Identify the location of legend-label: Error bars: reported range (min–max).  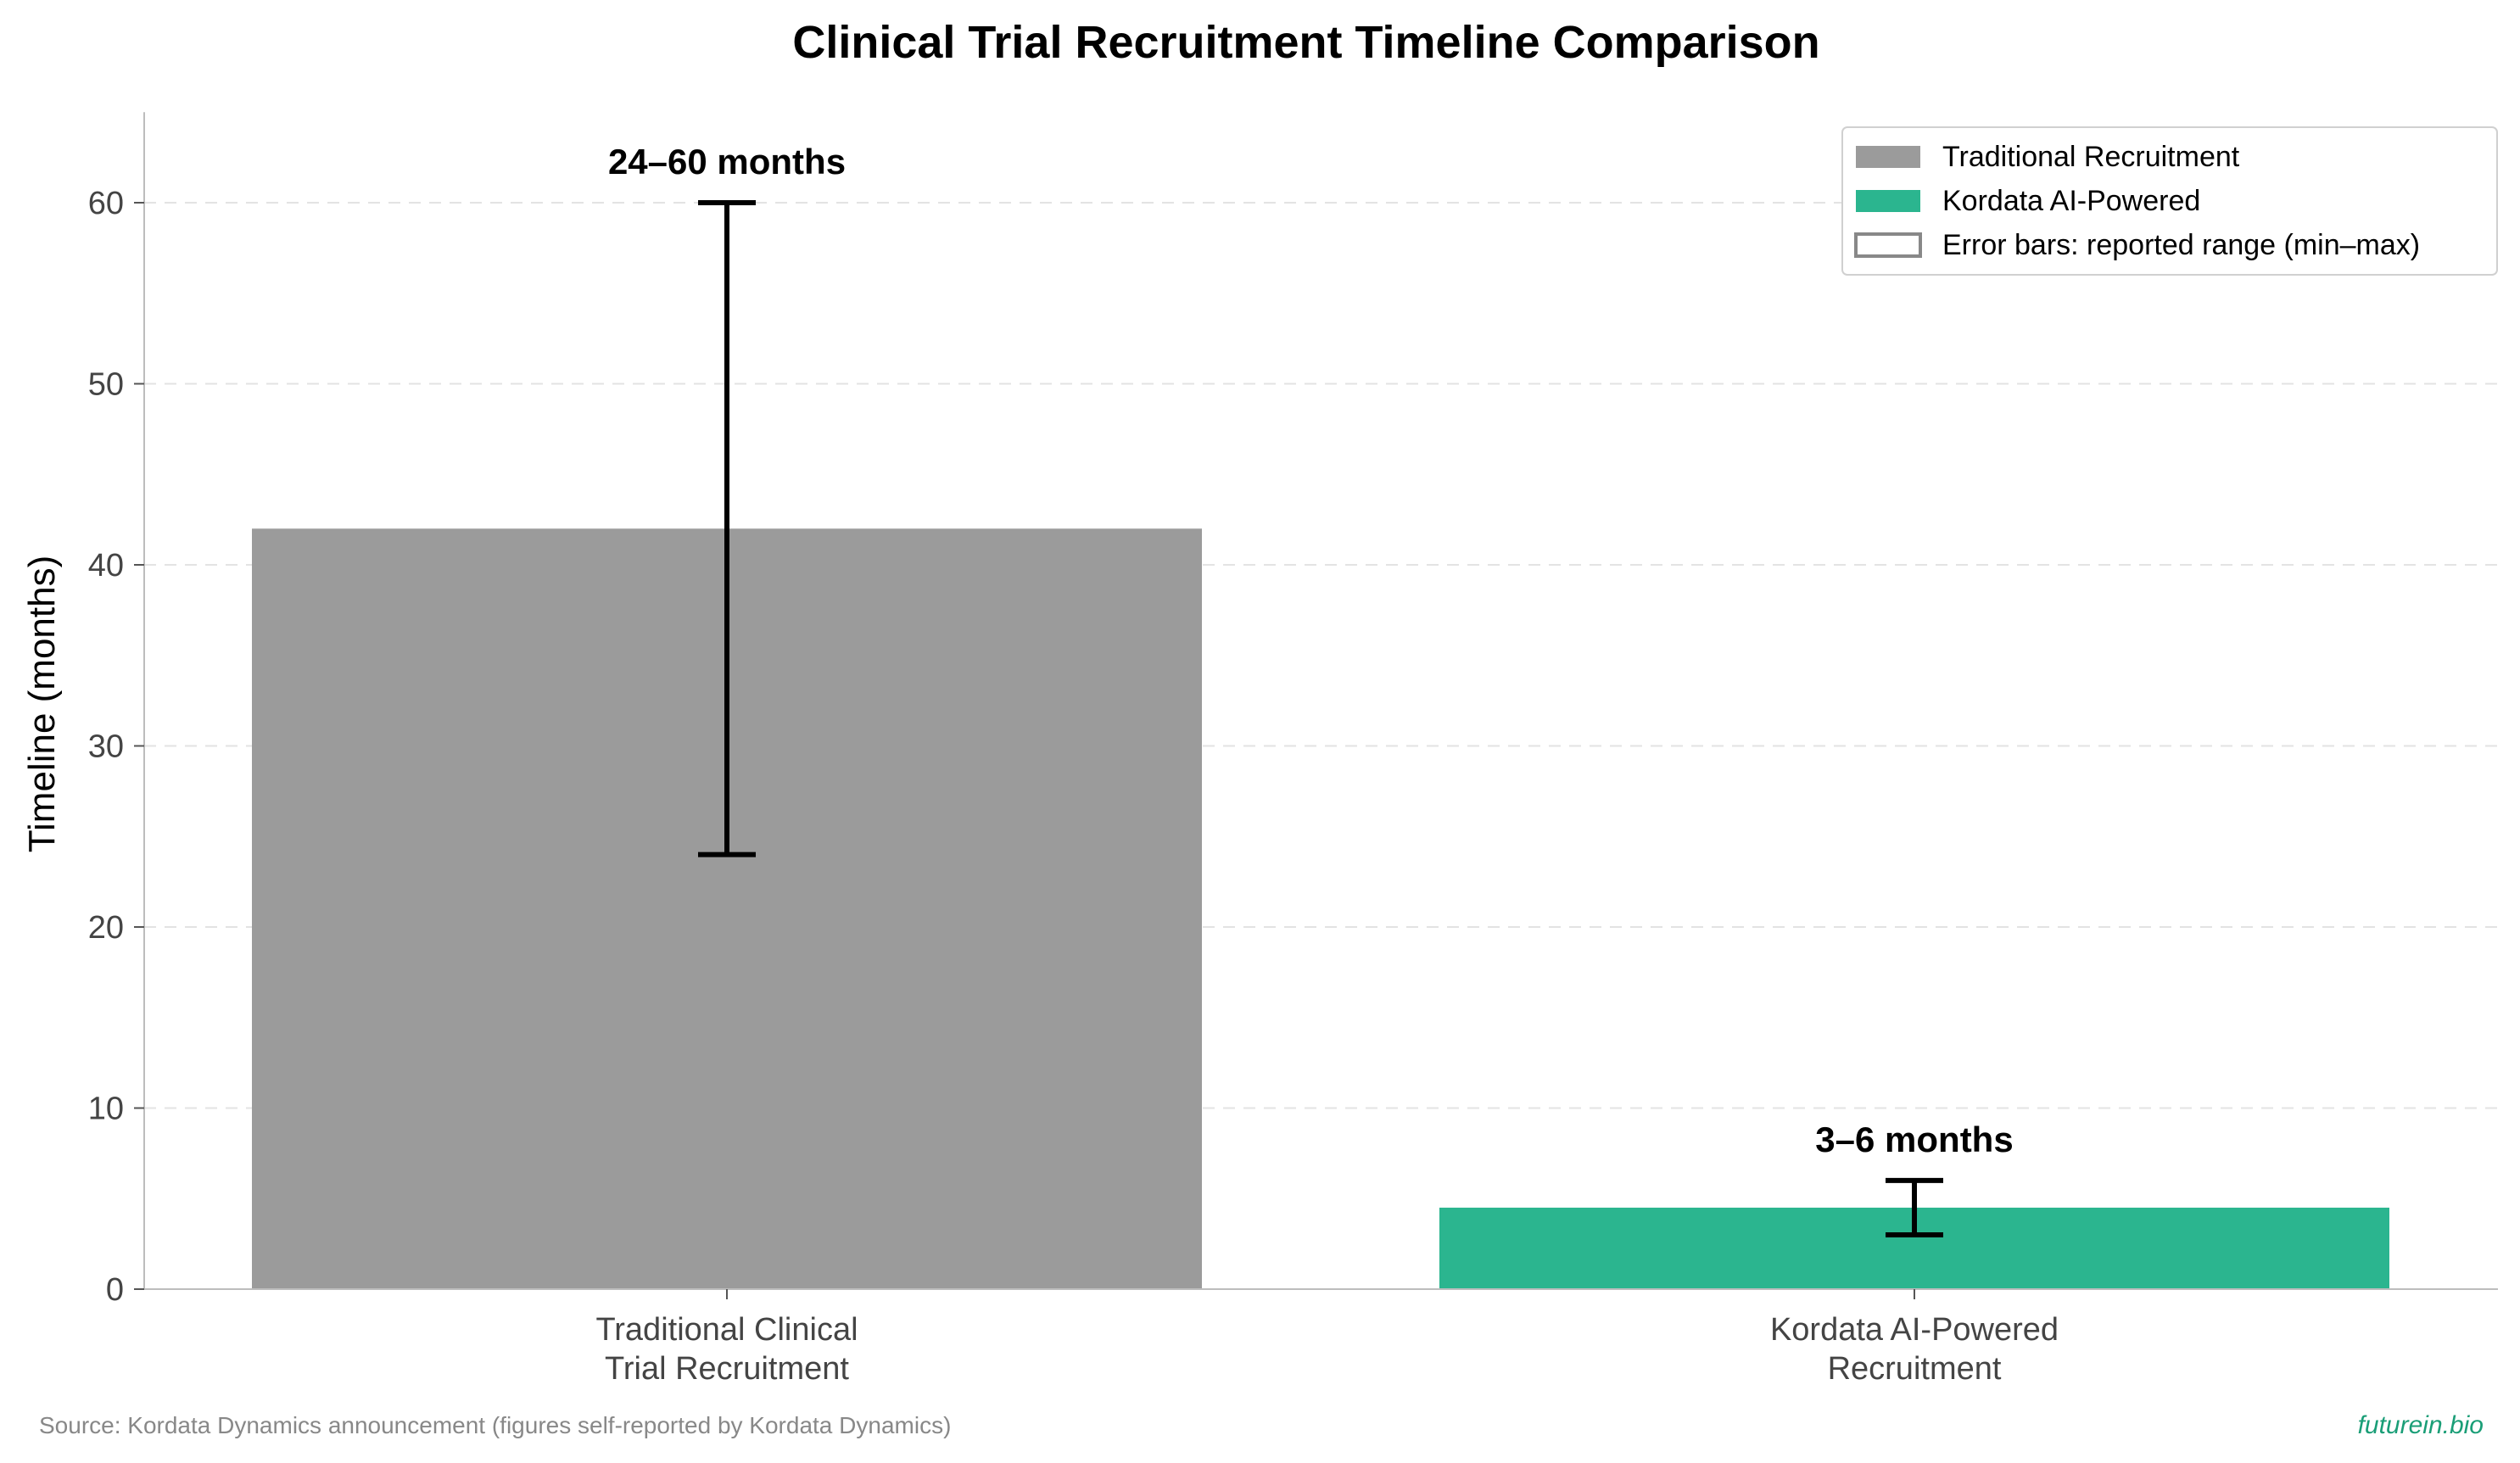
(2181, 245).